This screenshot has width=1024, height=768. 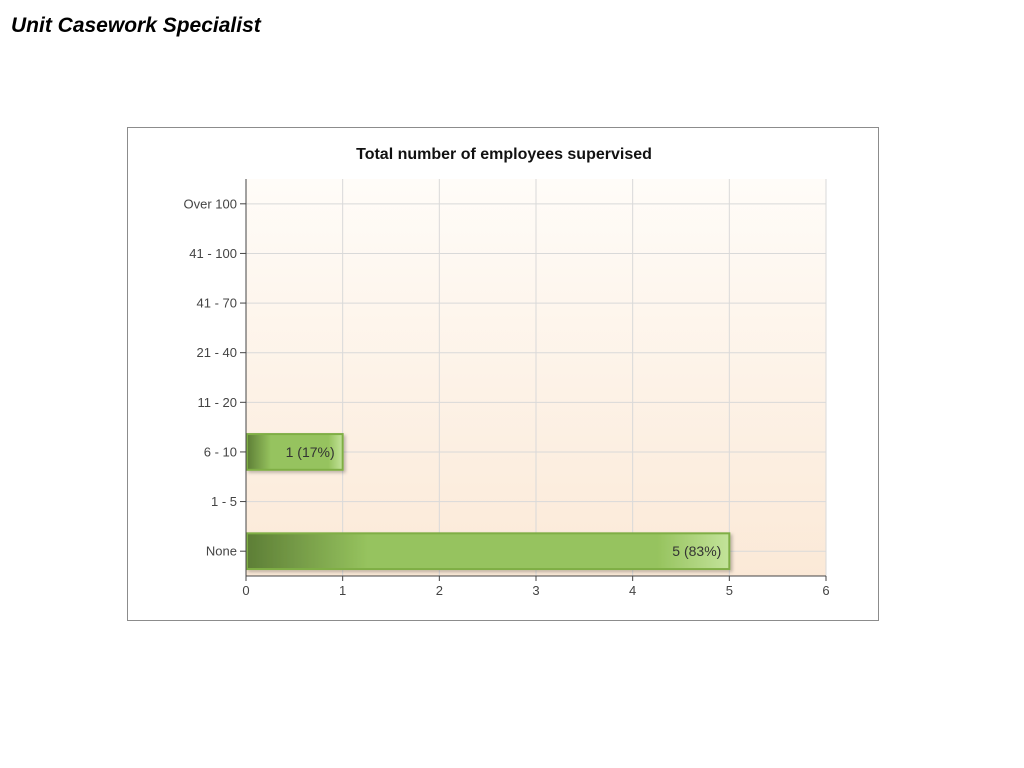 What do you see at coordinates (220, 451) in the screenshot?
I see `y-category-label: 6 - 10` at bounding box center [220, 451].